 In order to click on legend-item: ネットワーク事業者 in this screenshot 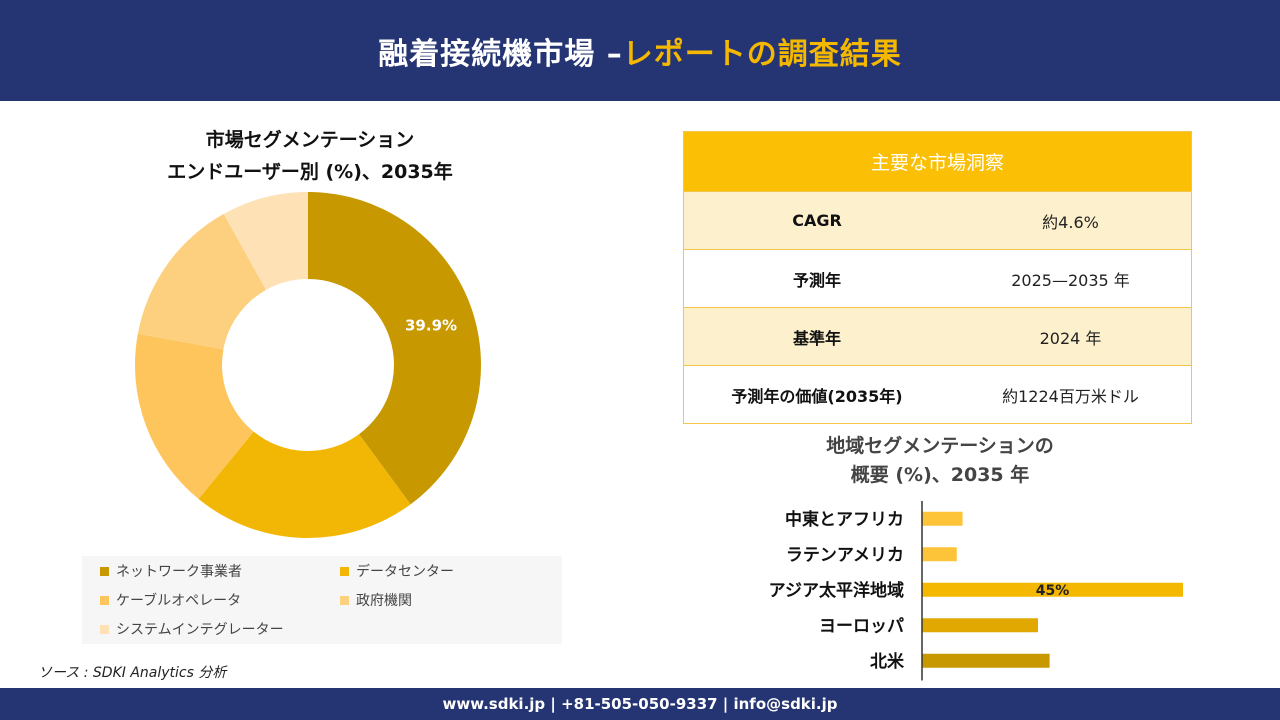, I will do `click(171, 571)`.